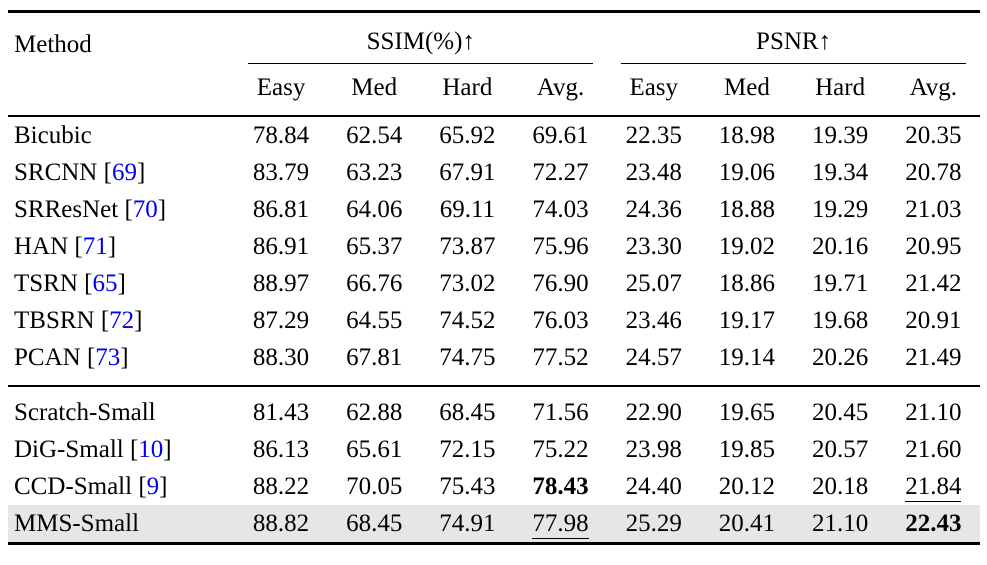  What do you see at coordinates (840, 408) in the screenshot?
I see `value-cell: 20.45` at bounding box center [840, 408].